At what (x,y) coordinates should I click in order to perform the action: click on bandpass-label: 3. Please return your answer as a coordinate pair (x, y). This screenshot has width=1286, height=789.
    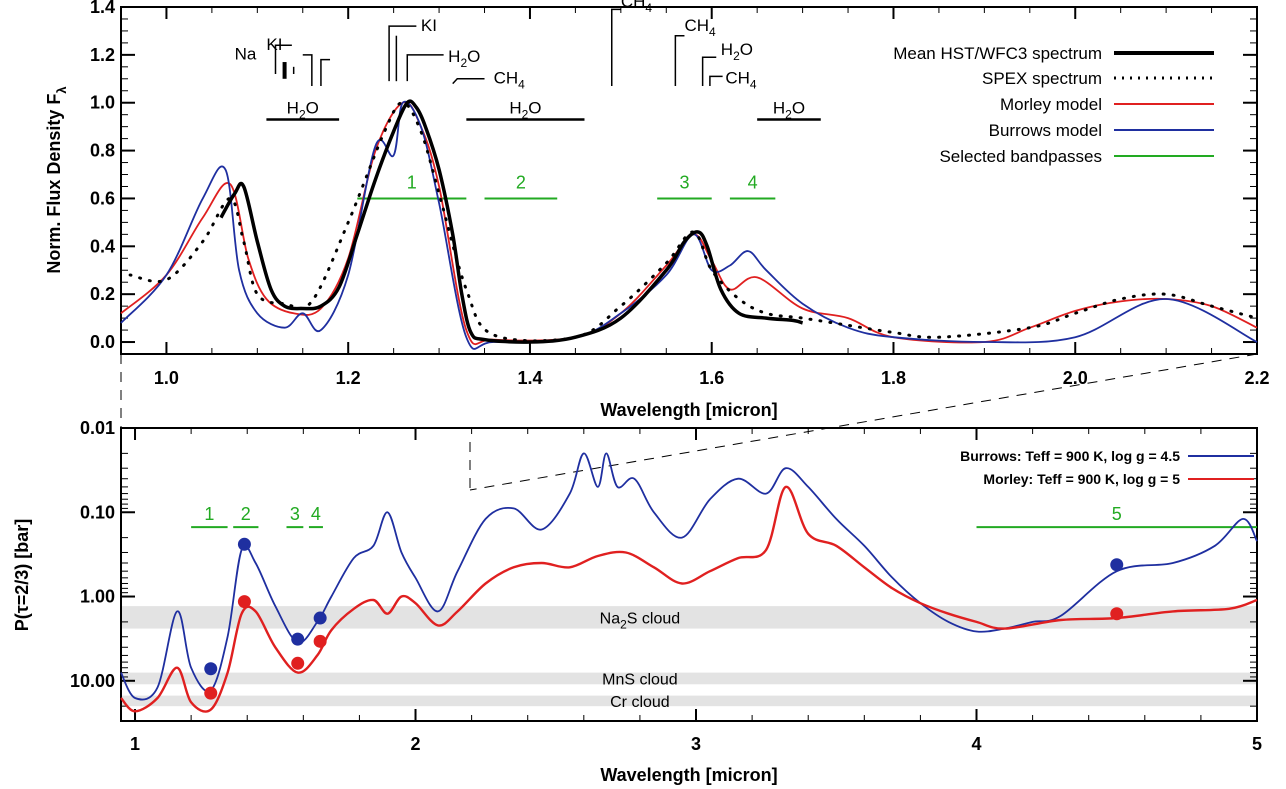
    Looking at the image, I should click on (684, 182).